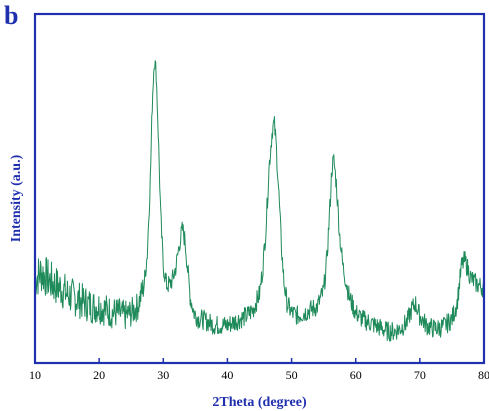  I want to click on x-tick-label: 20, so click(99, 375).